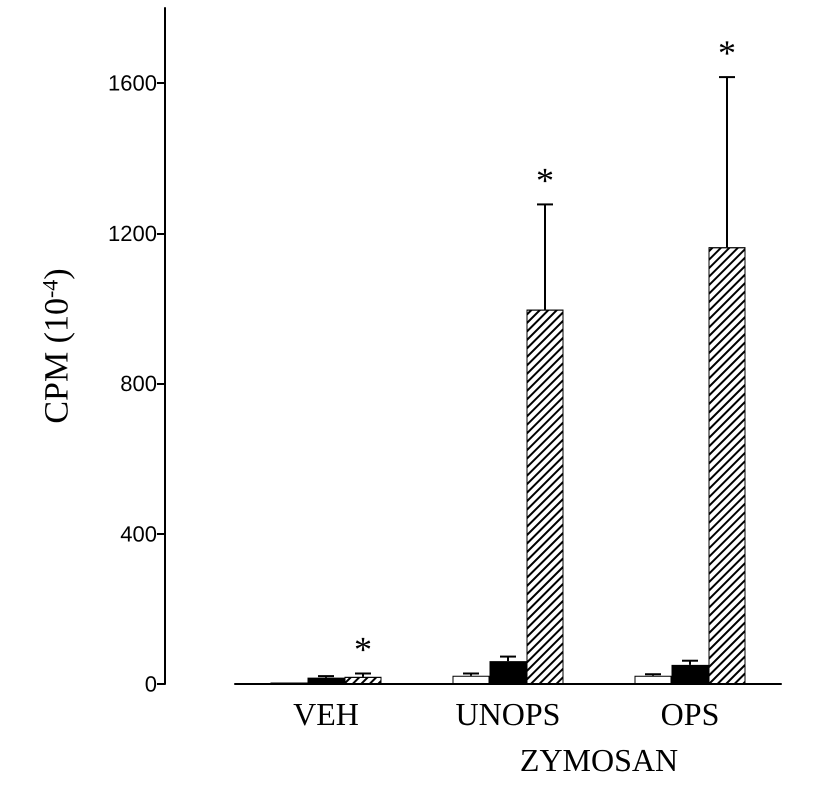 This screenshot has height=804, width=838. Describe the element at coordinates (599, 760) in the screenshot. I see `text: ZYMOSAN` at that location.